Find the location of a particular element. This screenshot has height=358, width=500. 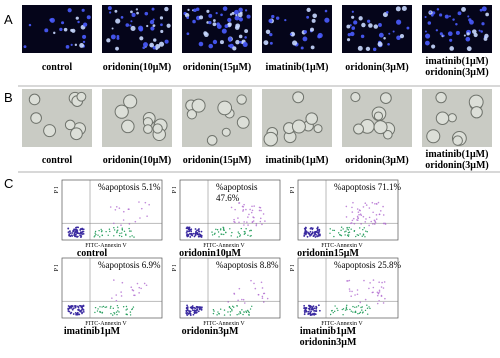

caption: oridonin(3μM) is located at coordinates (376, 160).